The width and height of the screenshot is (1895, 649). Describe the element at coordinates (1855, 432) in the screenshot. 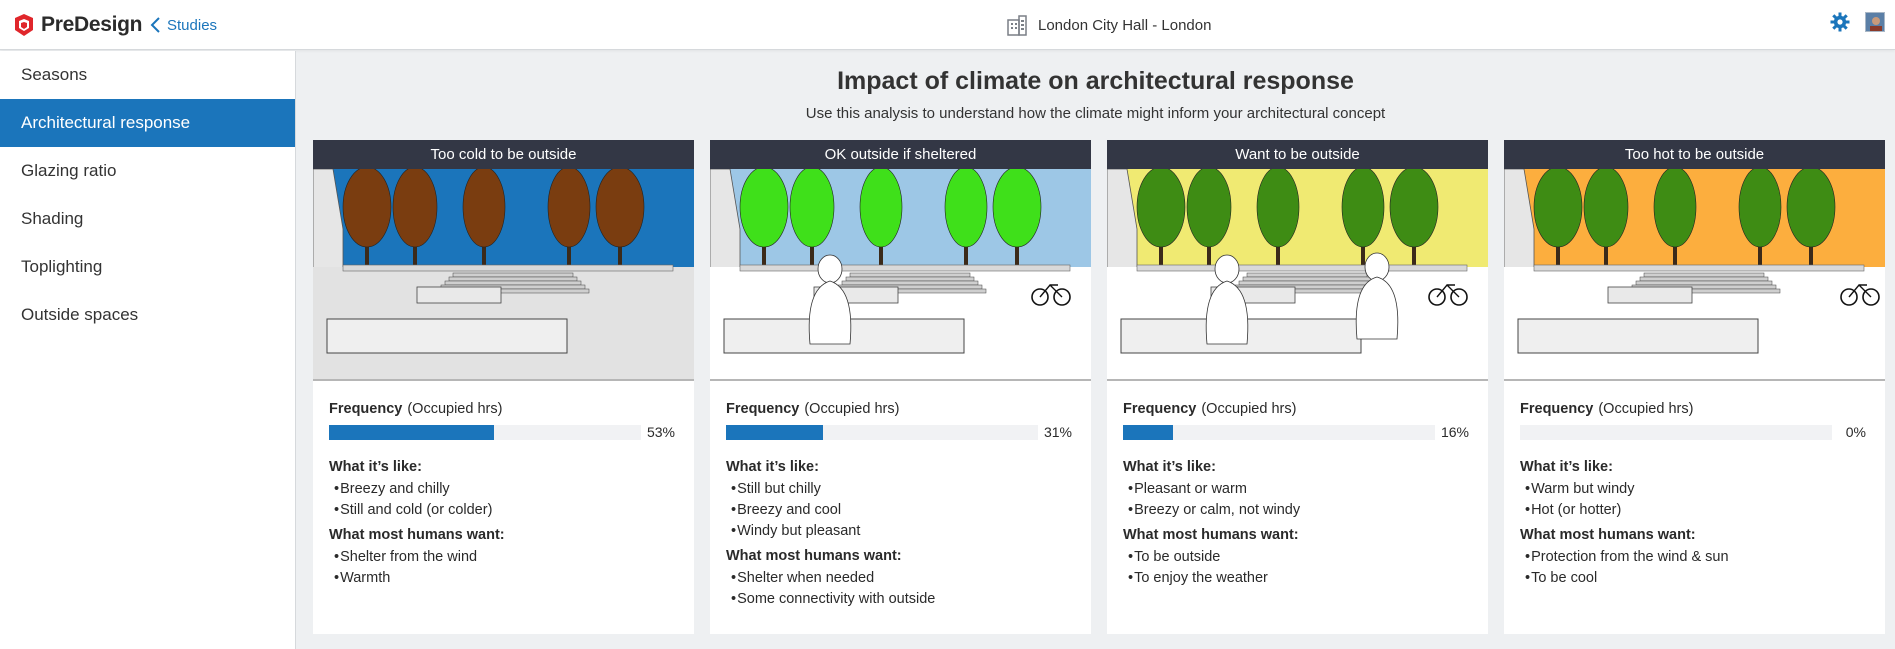

I see `frequency-percent: 0%` at that location.